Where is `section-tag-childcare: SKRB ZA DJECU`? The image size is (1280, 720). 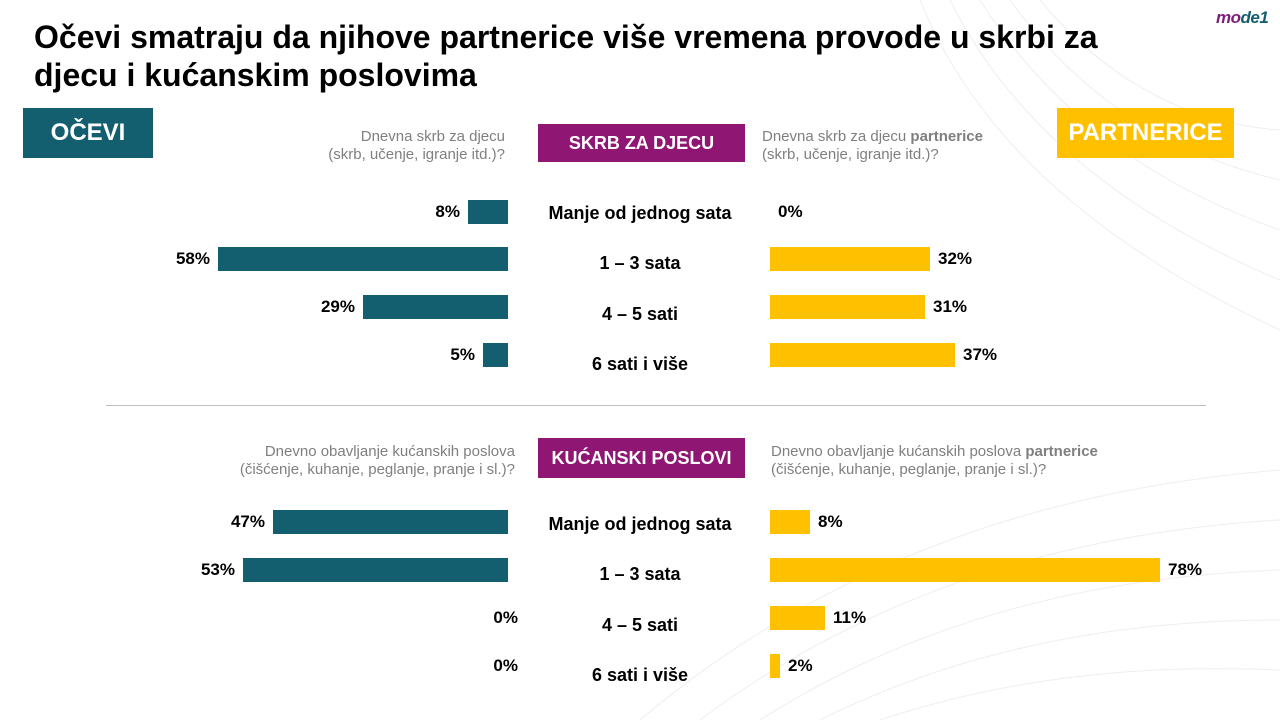
section-tag-childcare: SKRB ZA DJECU is located at coordinates (641, 143).